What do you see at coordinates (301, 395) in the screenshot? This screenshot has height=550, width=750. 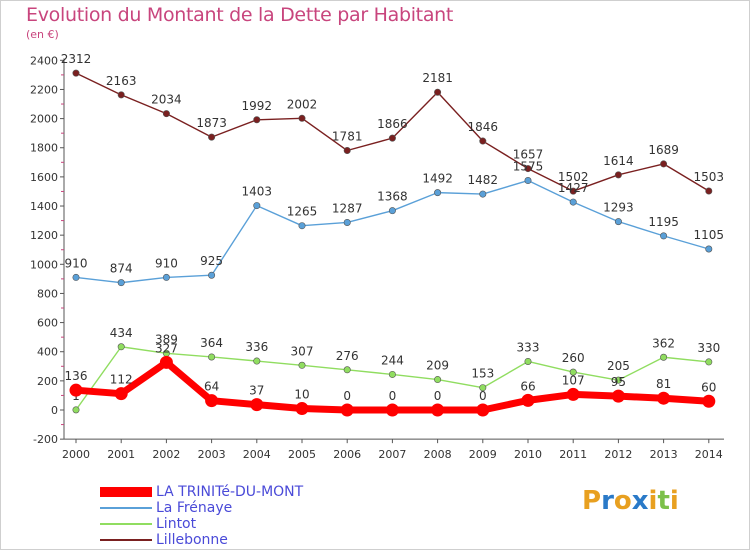 I see `data-label: 10` at bounding box center [301, 395].